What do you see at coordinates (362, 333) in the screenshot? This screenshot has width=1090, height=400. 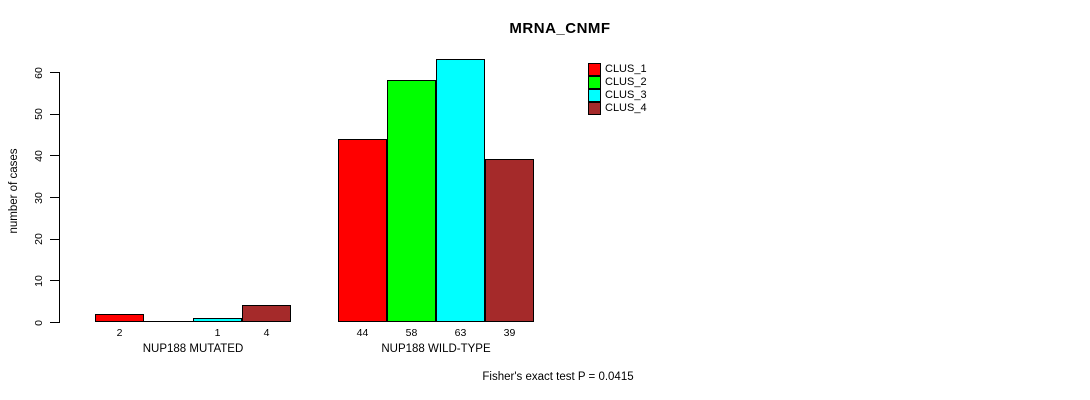 I see `bar-value-label: 44` at bounding box center [362, 333].